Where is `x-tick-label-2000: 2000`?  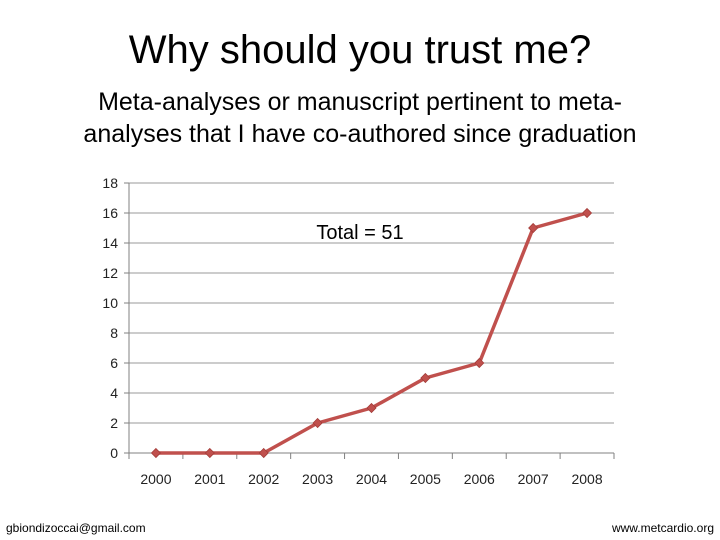 x-tick-label-2000: 2000 is located at coordinates (155, 479).